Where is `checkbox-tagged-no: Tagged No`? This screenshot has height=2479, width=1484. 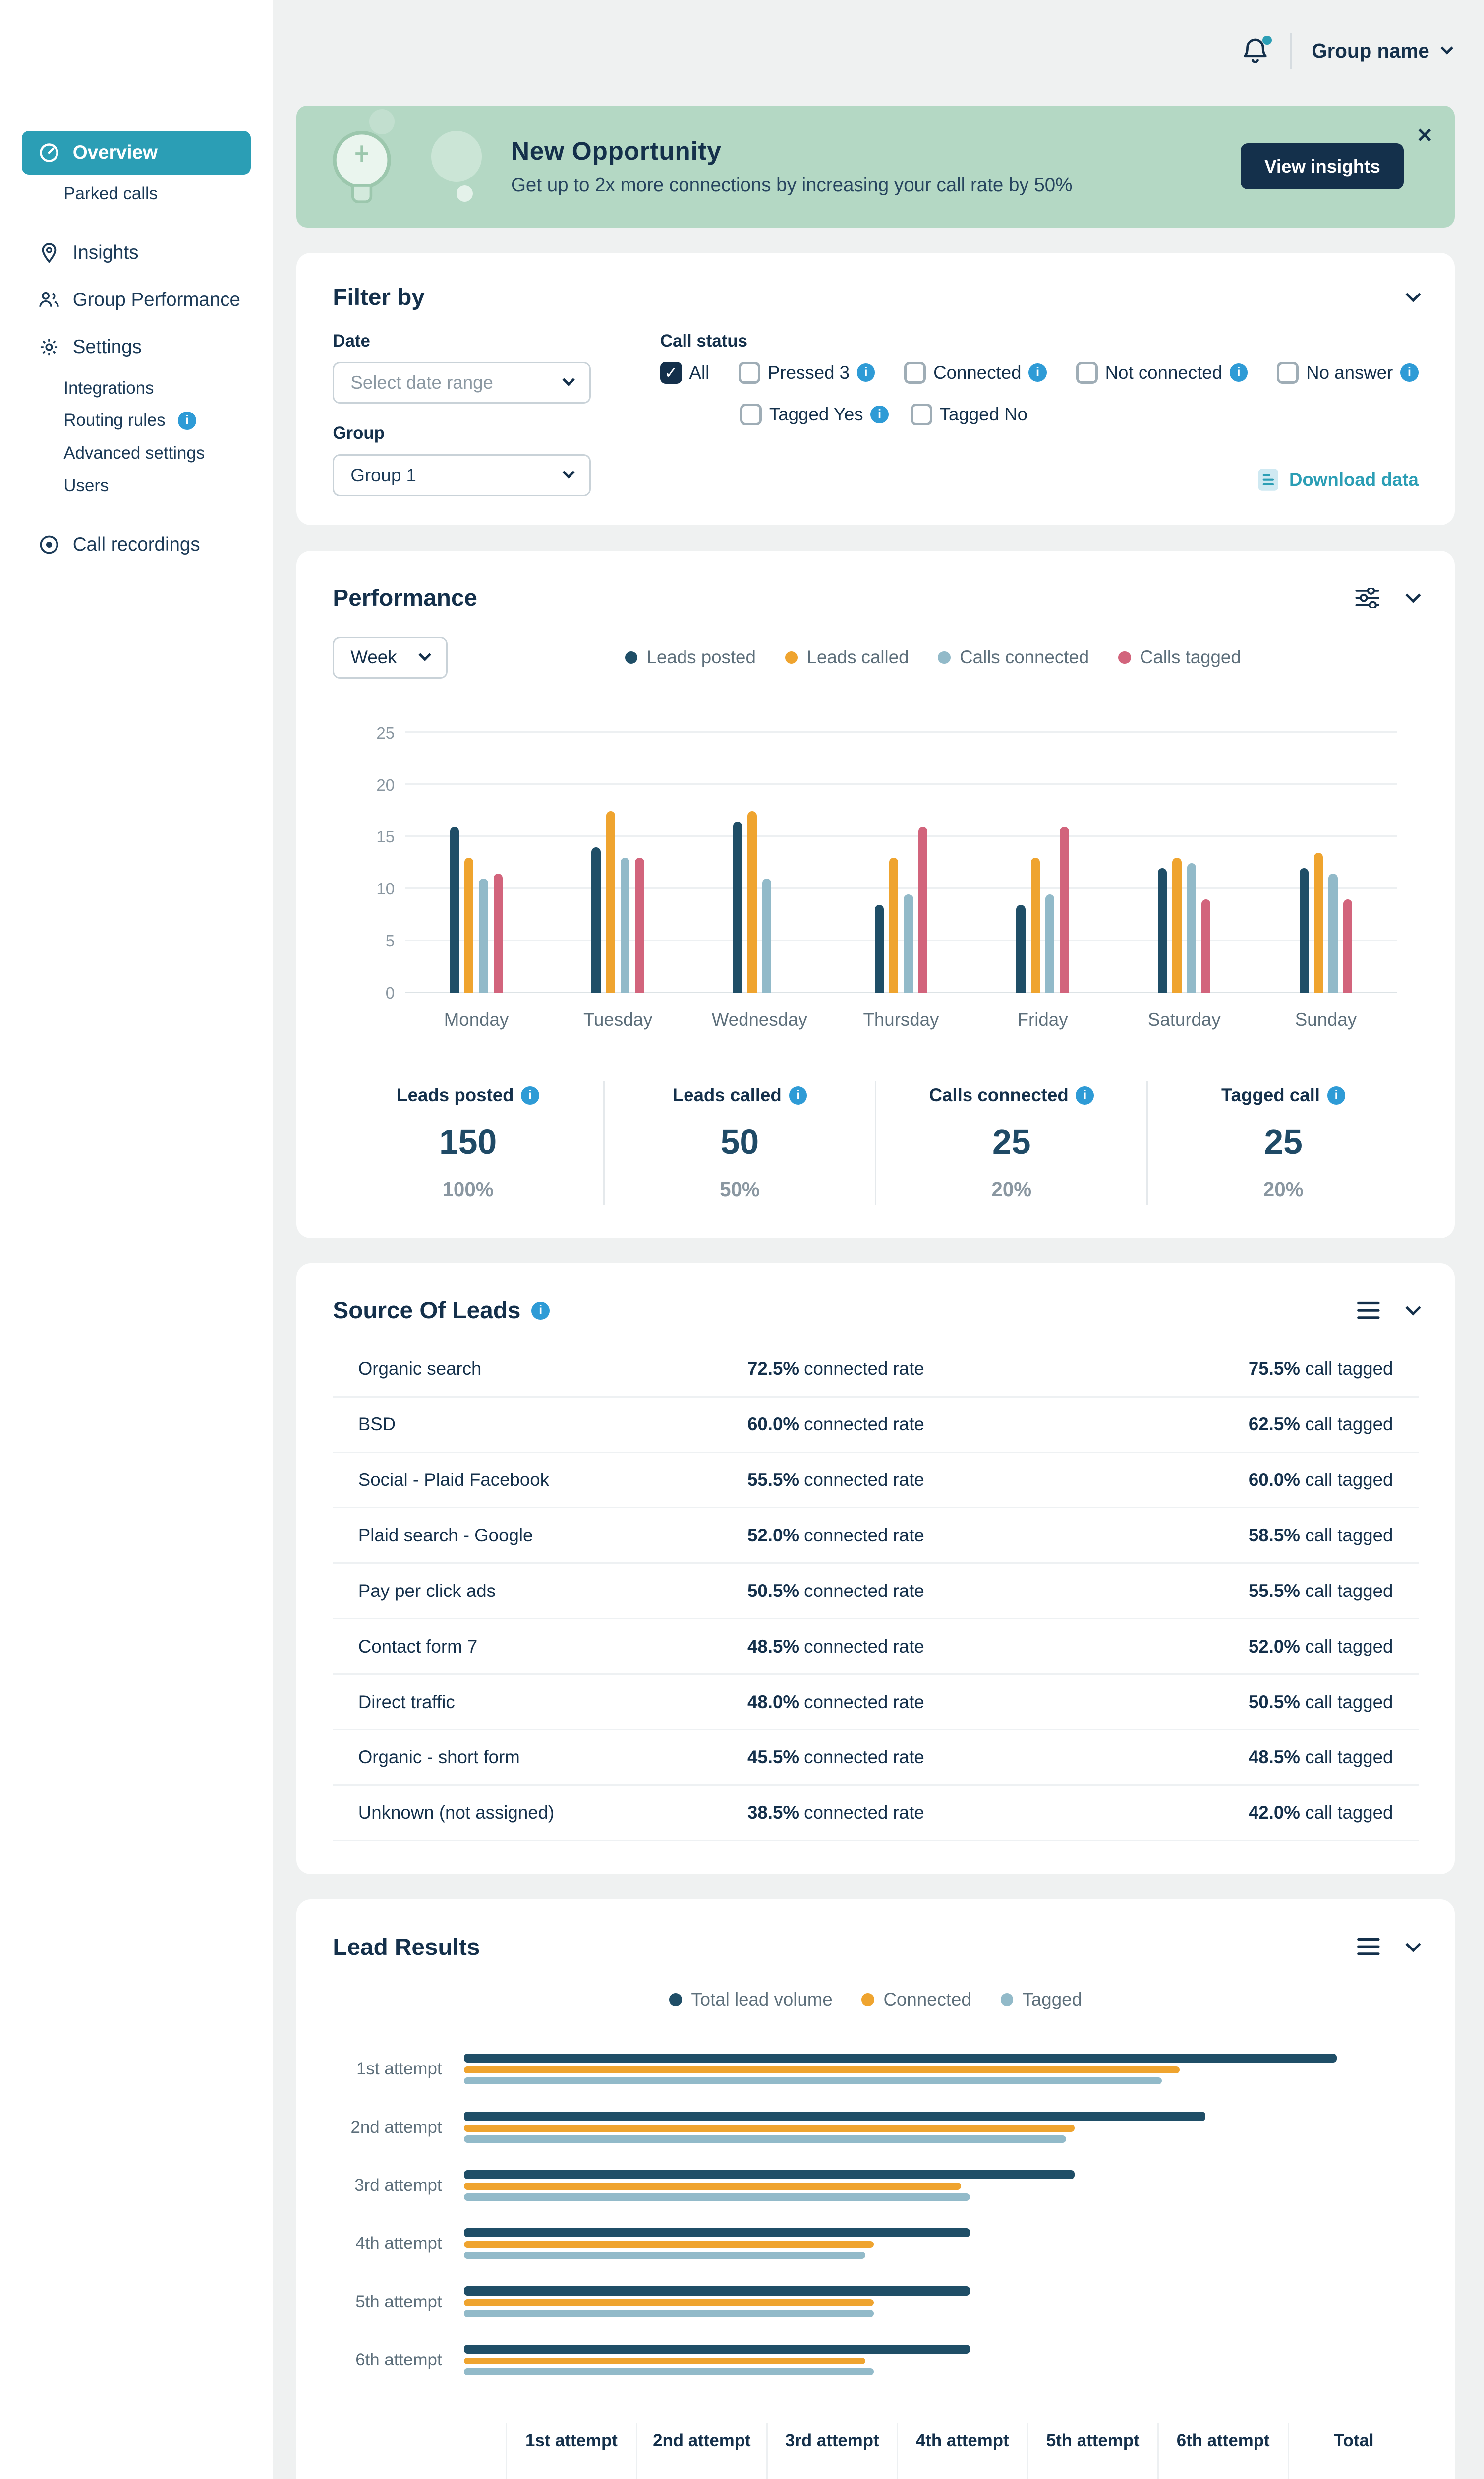 checkbox-tagged-no: Tagged No is located at coordinates (969, 415).